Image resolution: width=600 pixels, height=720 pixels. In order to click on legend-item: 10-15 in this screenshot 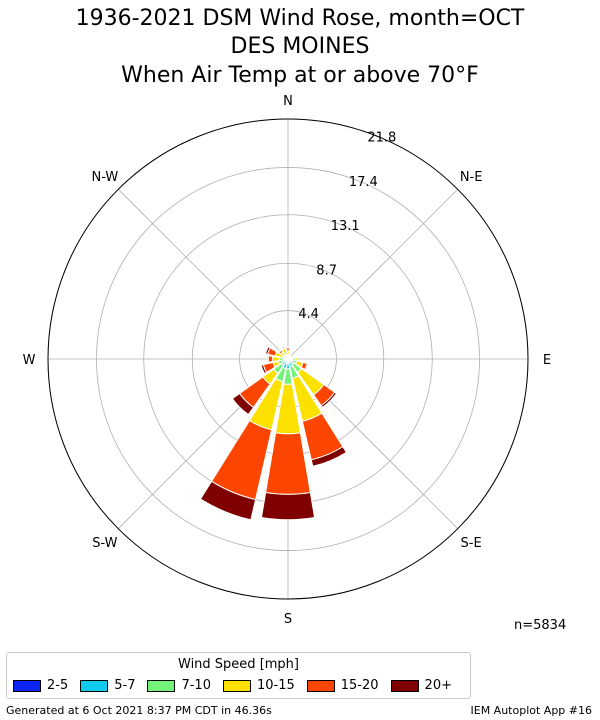, I will do `click(258, 685)`.